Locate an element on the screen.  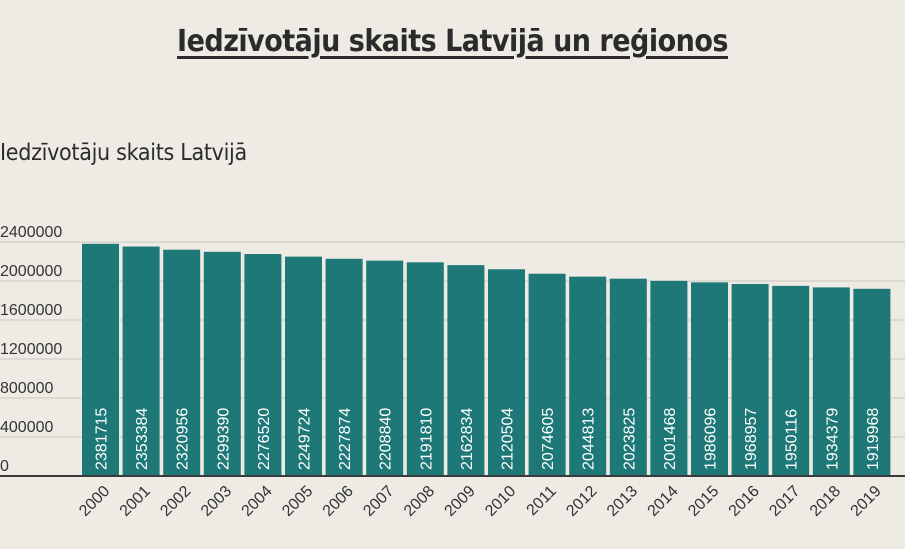
x-tick-label: 2016 is located at coordinates (744, 501).